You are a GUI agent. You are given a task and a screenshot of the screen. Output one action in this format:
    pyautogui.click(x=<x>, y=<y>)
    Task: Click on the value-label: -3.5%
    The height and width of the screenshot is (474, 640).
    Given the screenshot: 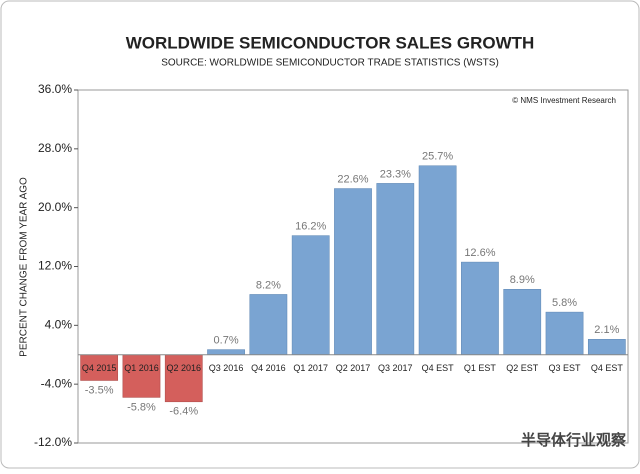 What is the action you would take?
    pyautogui.click(x=99, y=390)
    